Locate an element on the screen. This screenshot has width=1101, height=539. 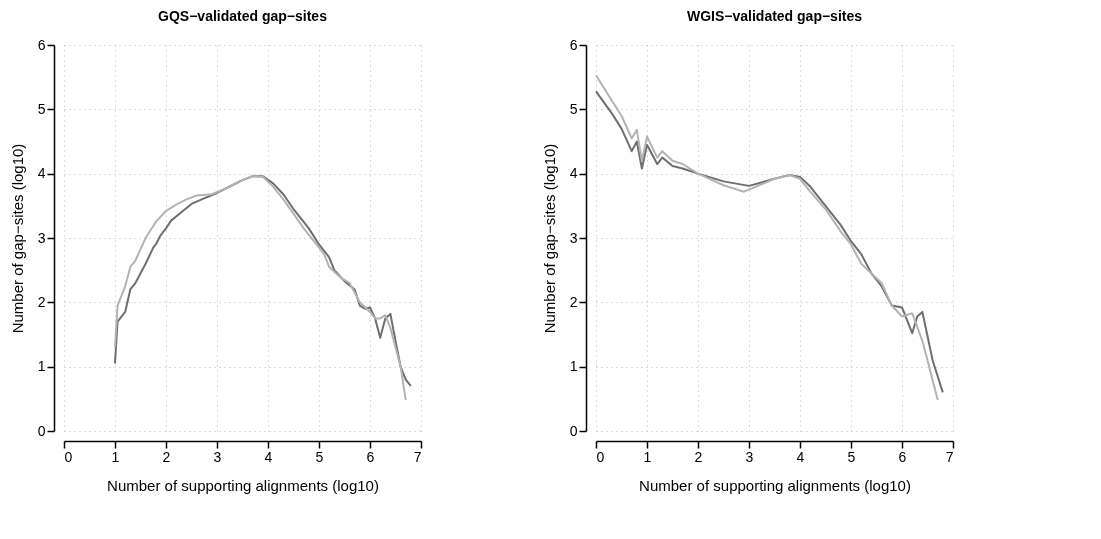
chart-title: WGIS−validated gap−sites is located at coordinates (774, 16).